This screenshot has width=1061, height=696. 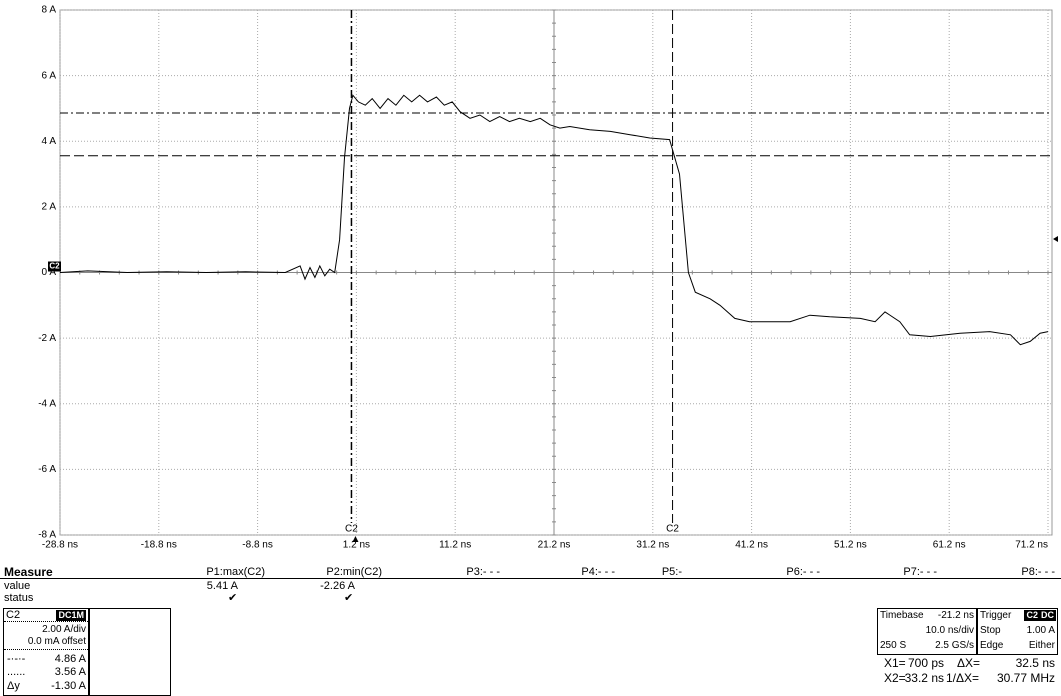 What do you see at coordinates (1041, 645) in the screenshot?
I see `trigger-slope: Either` at bounding box center [1041, 645].